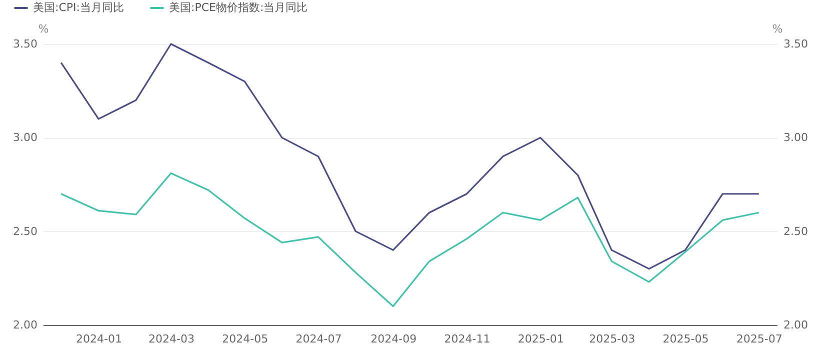 This screenshot has height=350, width=813. I want to click on x-tick-label: 2025-01, so click(541, 339).